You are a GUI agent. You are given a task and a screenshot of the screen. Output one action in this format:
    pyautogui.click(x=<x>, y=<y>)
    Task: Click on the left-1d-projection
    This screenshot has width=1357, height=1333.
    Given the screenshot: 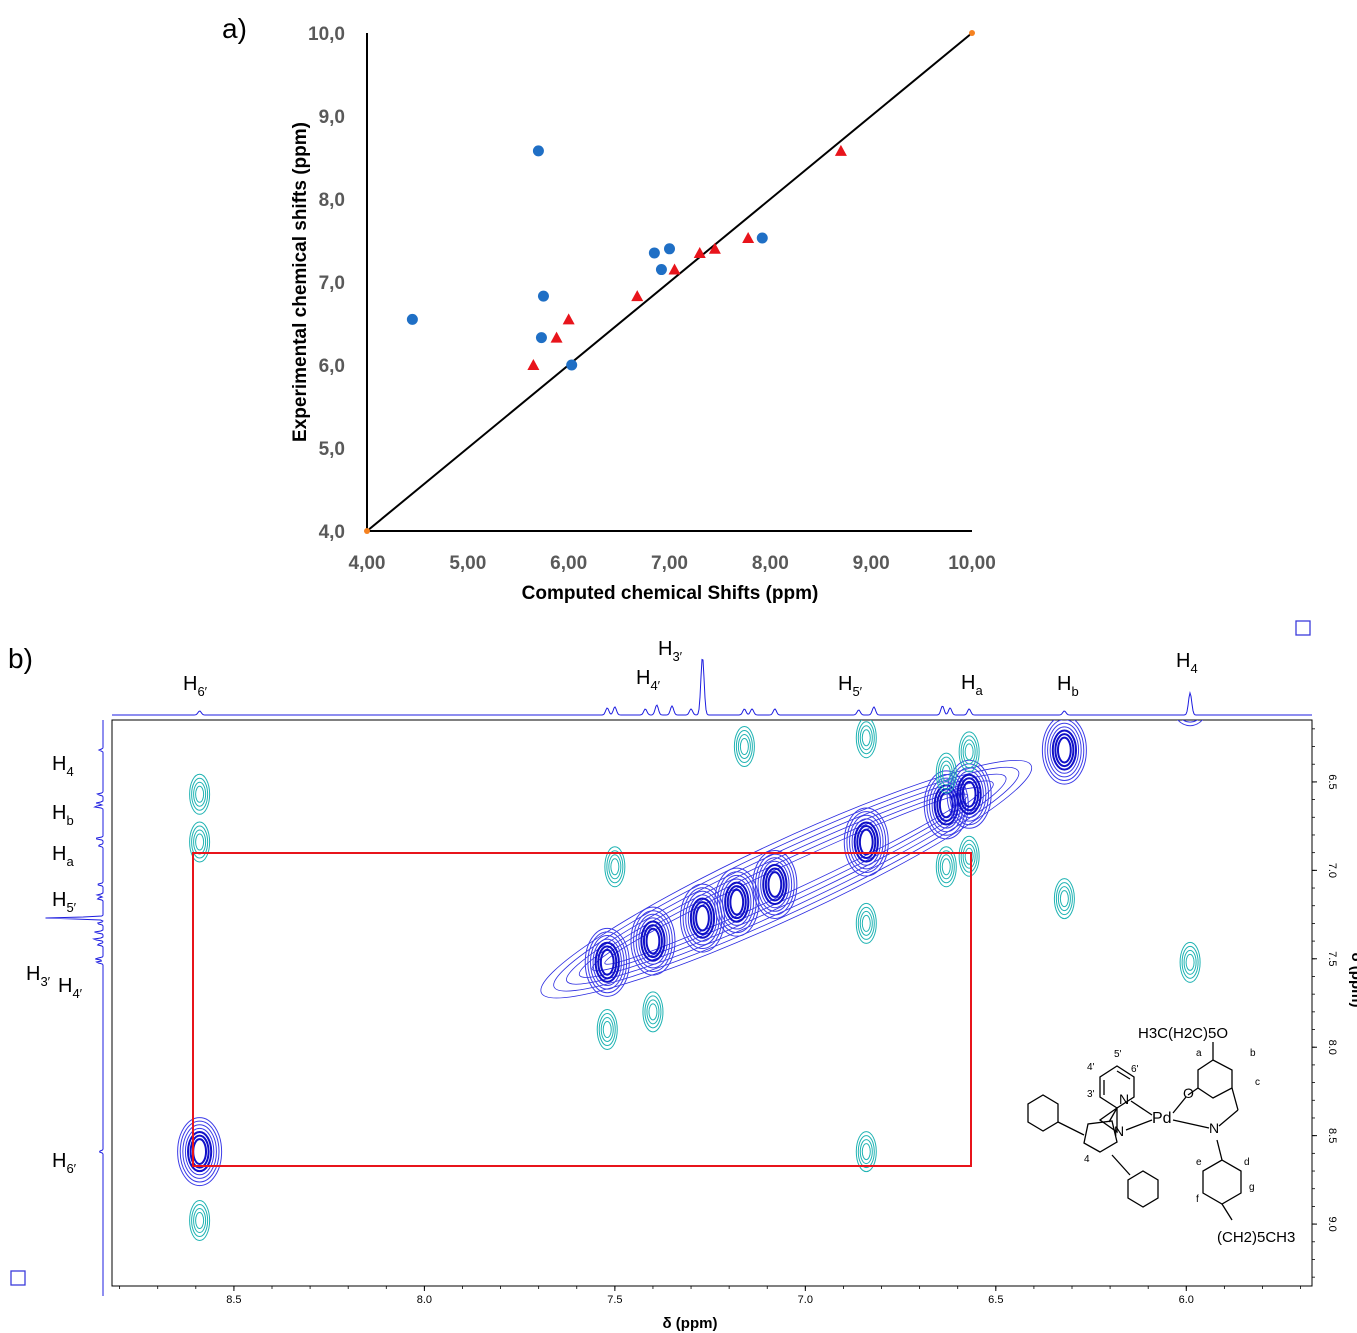 What is the action you would take?
    pyautogui.click(x=74, y=1008)
    